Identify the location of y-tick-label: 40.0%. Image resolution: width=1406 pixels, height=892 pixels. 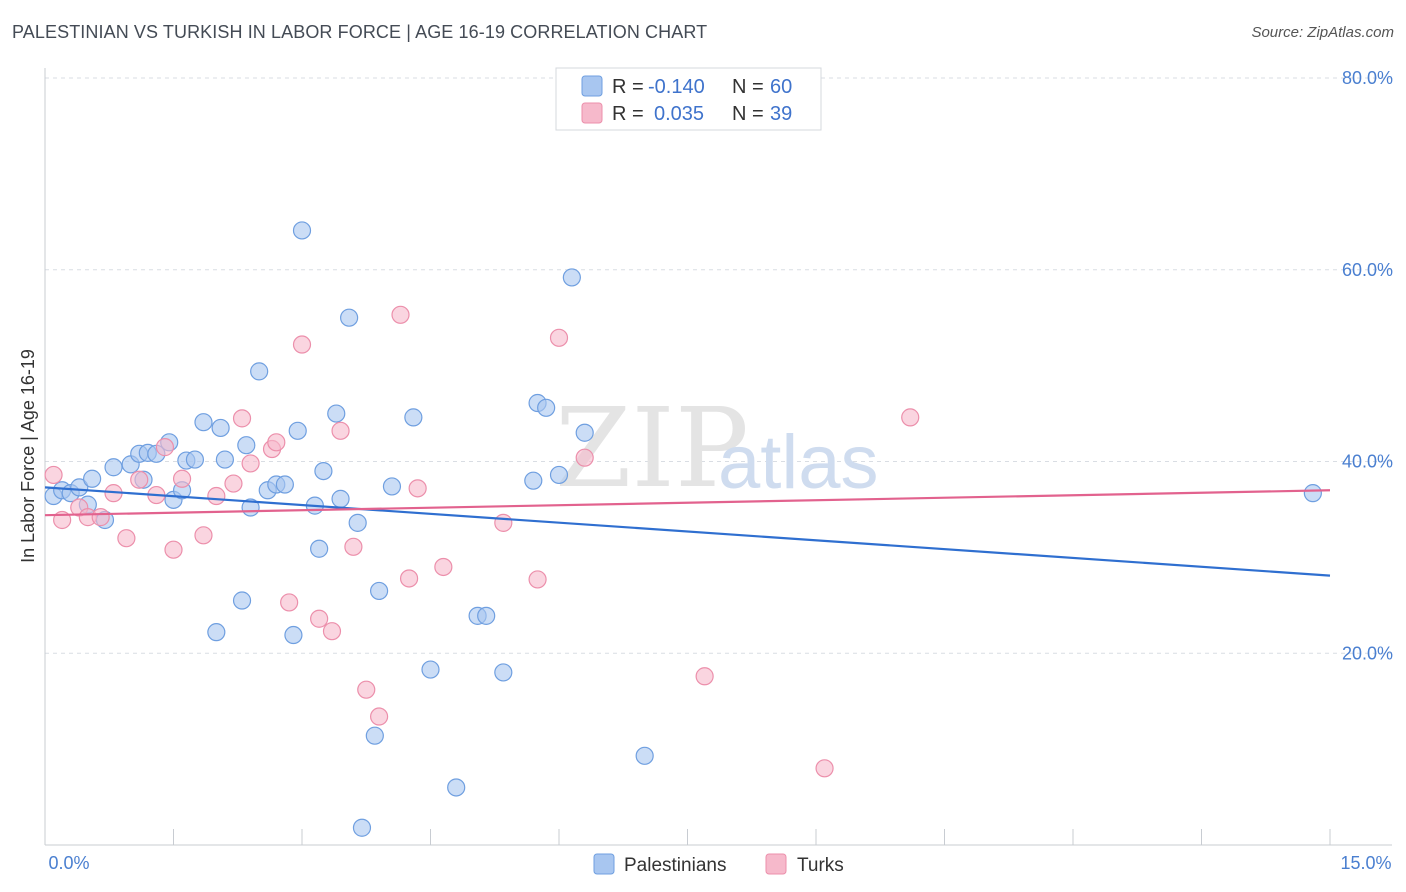
(1367, 462).